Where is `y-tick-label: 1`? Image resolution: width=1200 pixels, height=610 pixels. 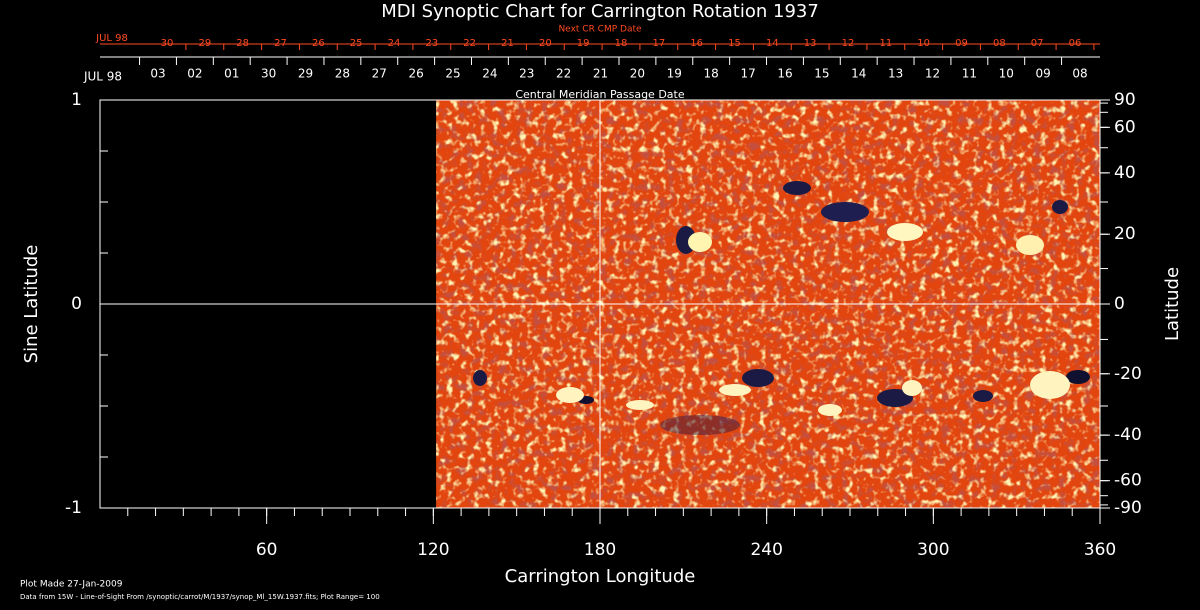 y-tick-label: 1 is located at coordinates (76, 100).